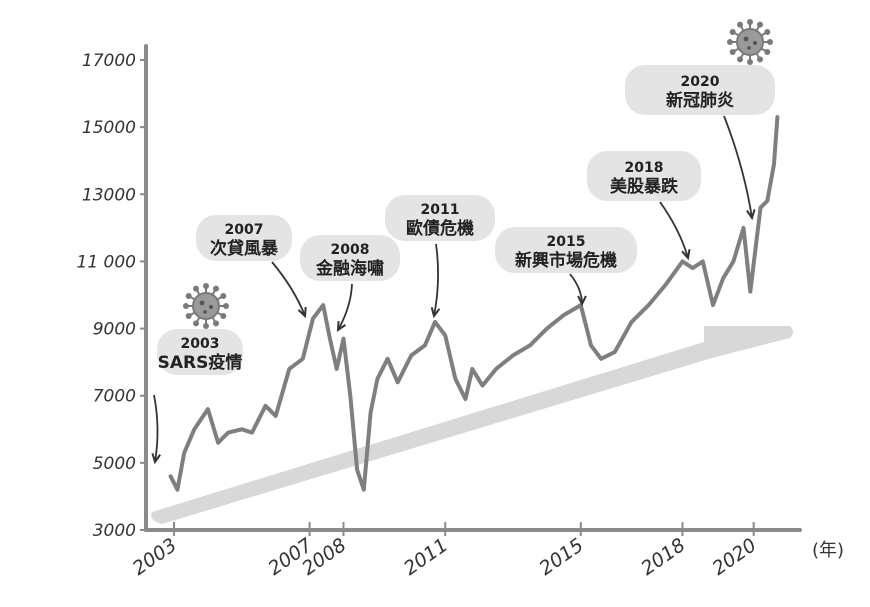 This screenshot has width=870, height=607. Describe the element at coordinates (200, 362) in the screenshot. I see `annotation-text: SARS疫情` at that location.